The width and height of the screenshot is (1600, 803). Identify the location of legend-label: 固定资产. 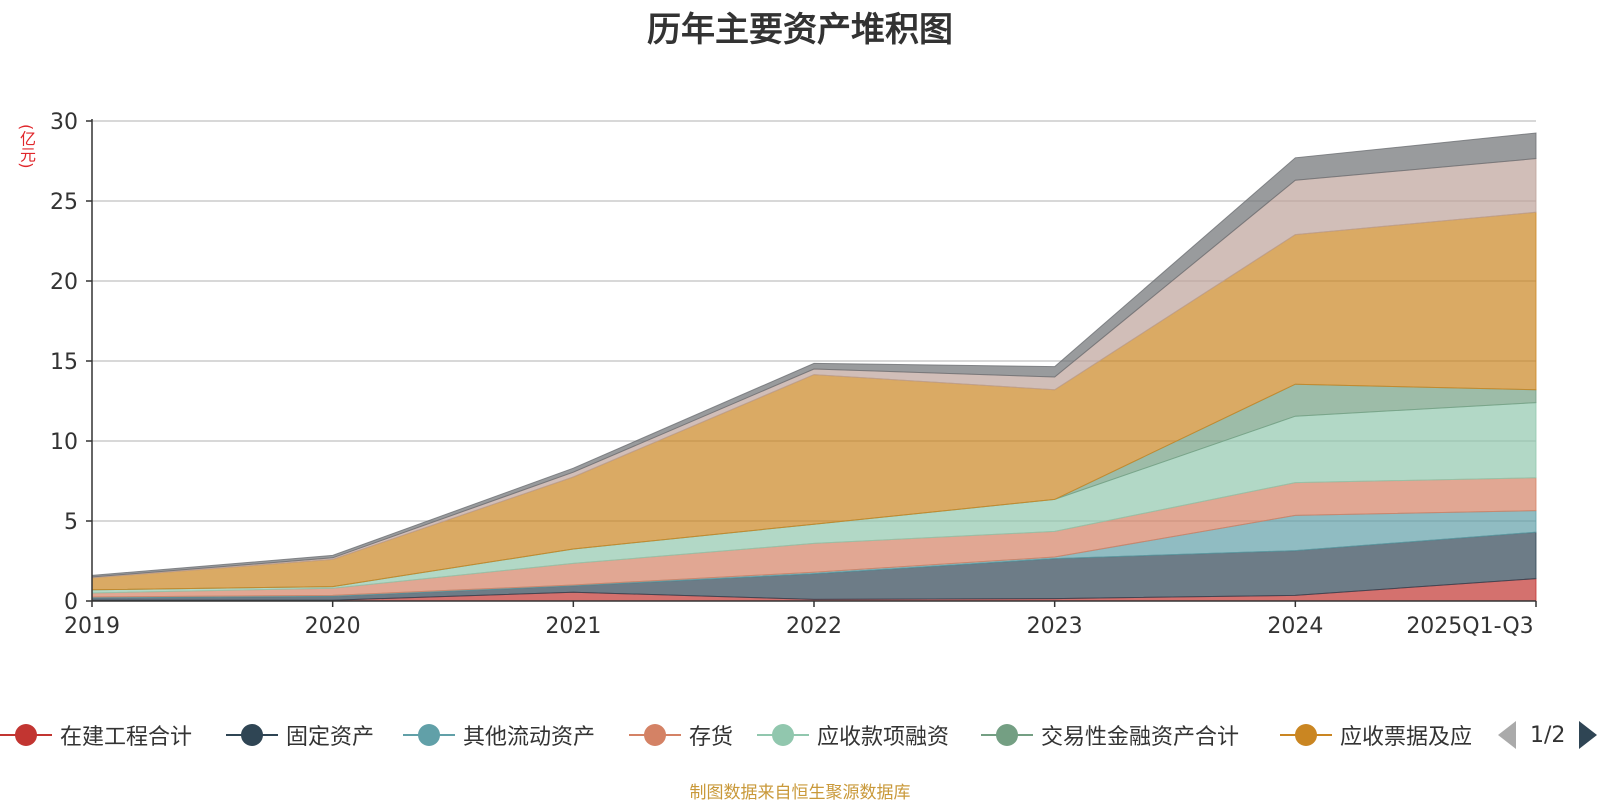
(330, 737).